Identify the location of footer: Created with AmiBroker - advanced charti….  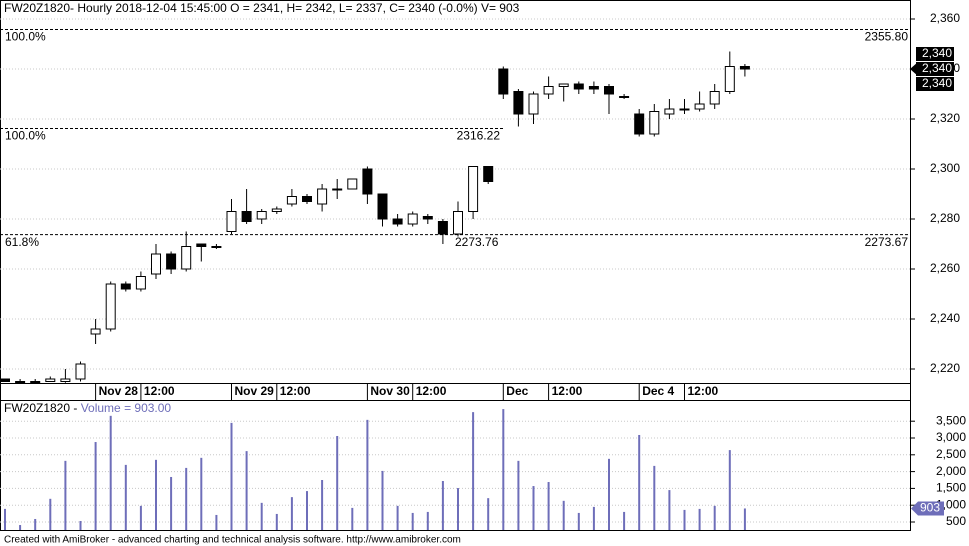
(232, 540).